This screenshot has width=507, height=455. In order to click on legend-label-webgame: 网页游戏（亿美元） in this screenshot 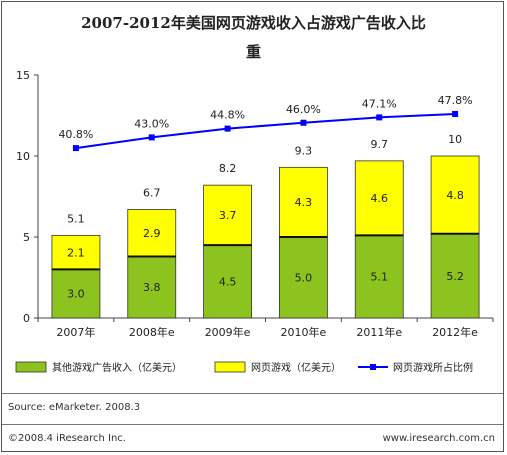, I will do `click(296, 367)`.